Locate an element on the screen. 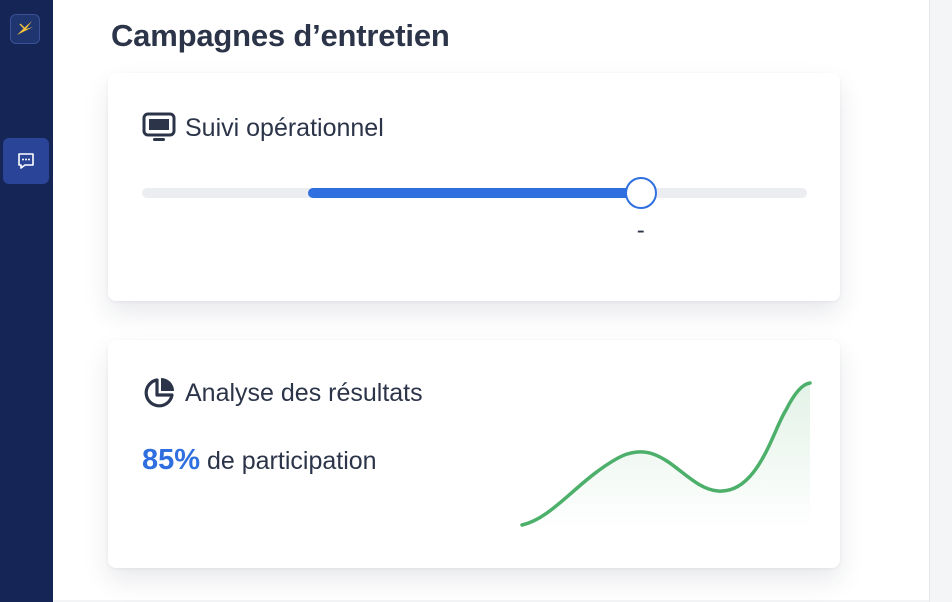  page-title: Campagnes d’entretien is located at coordinates (280, 35).